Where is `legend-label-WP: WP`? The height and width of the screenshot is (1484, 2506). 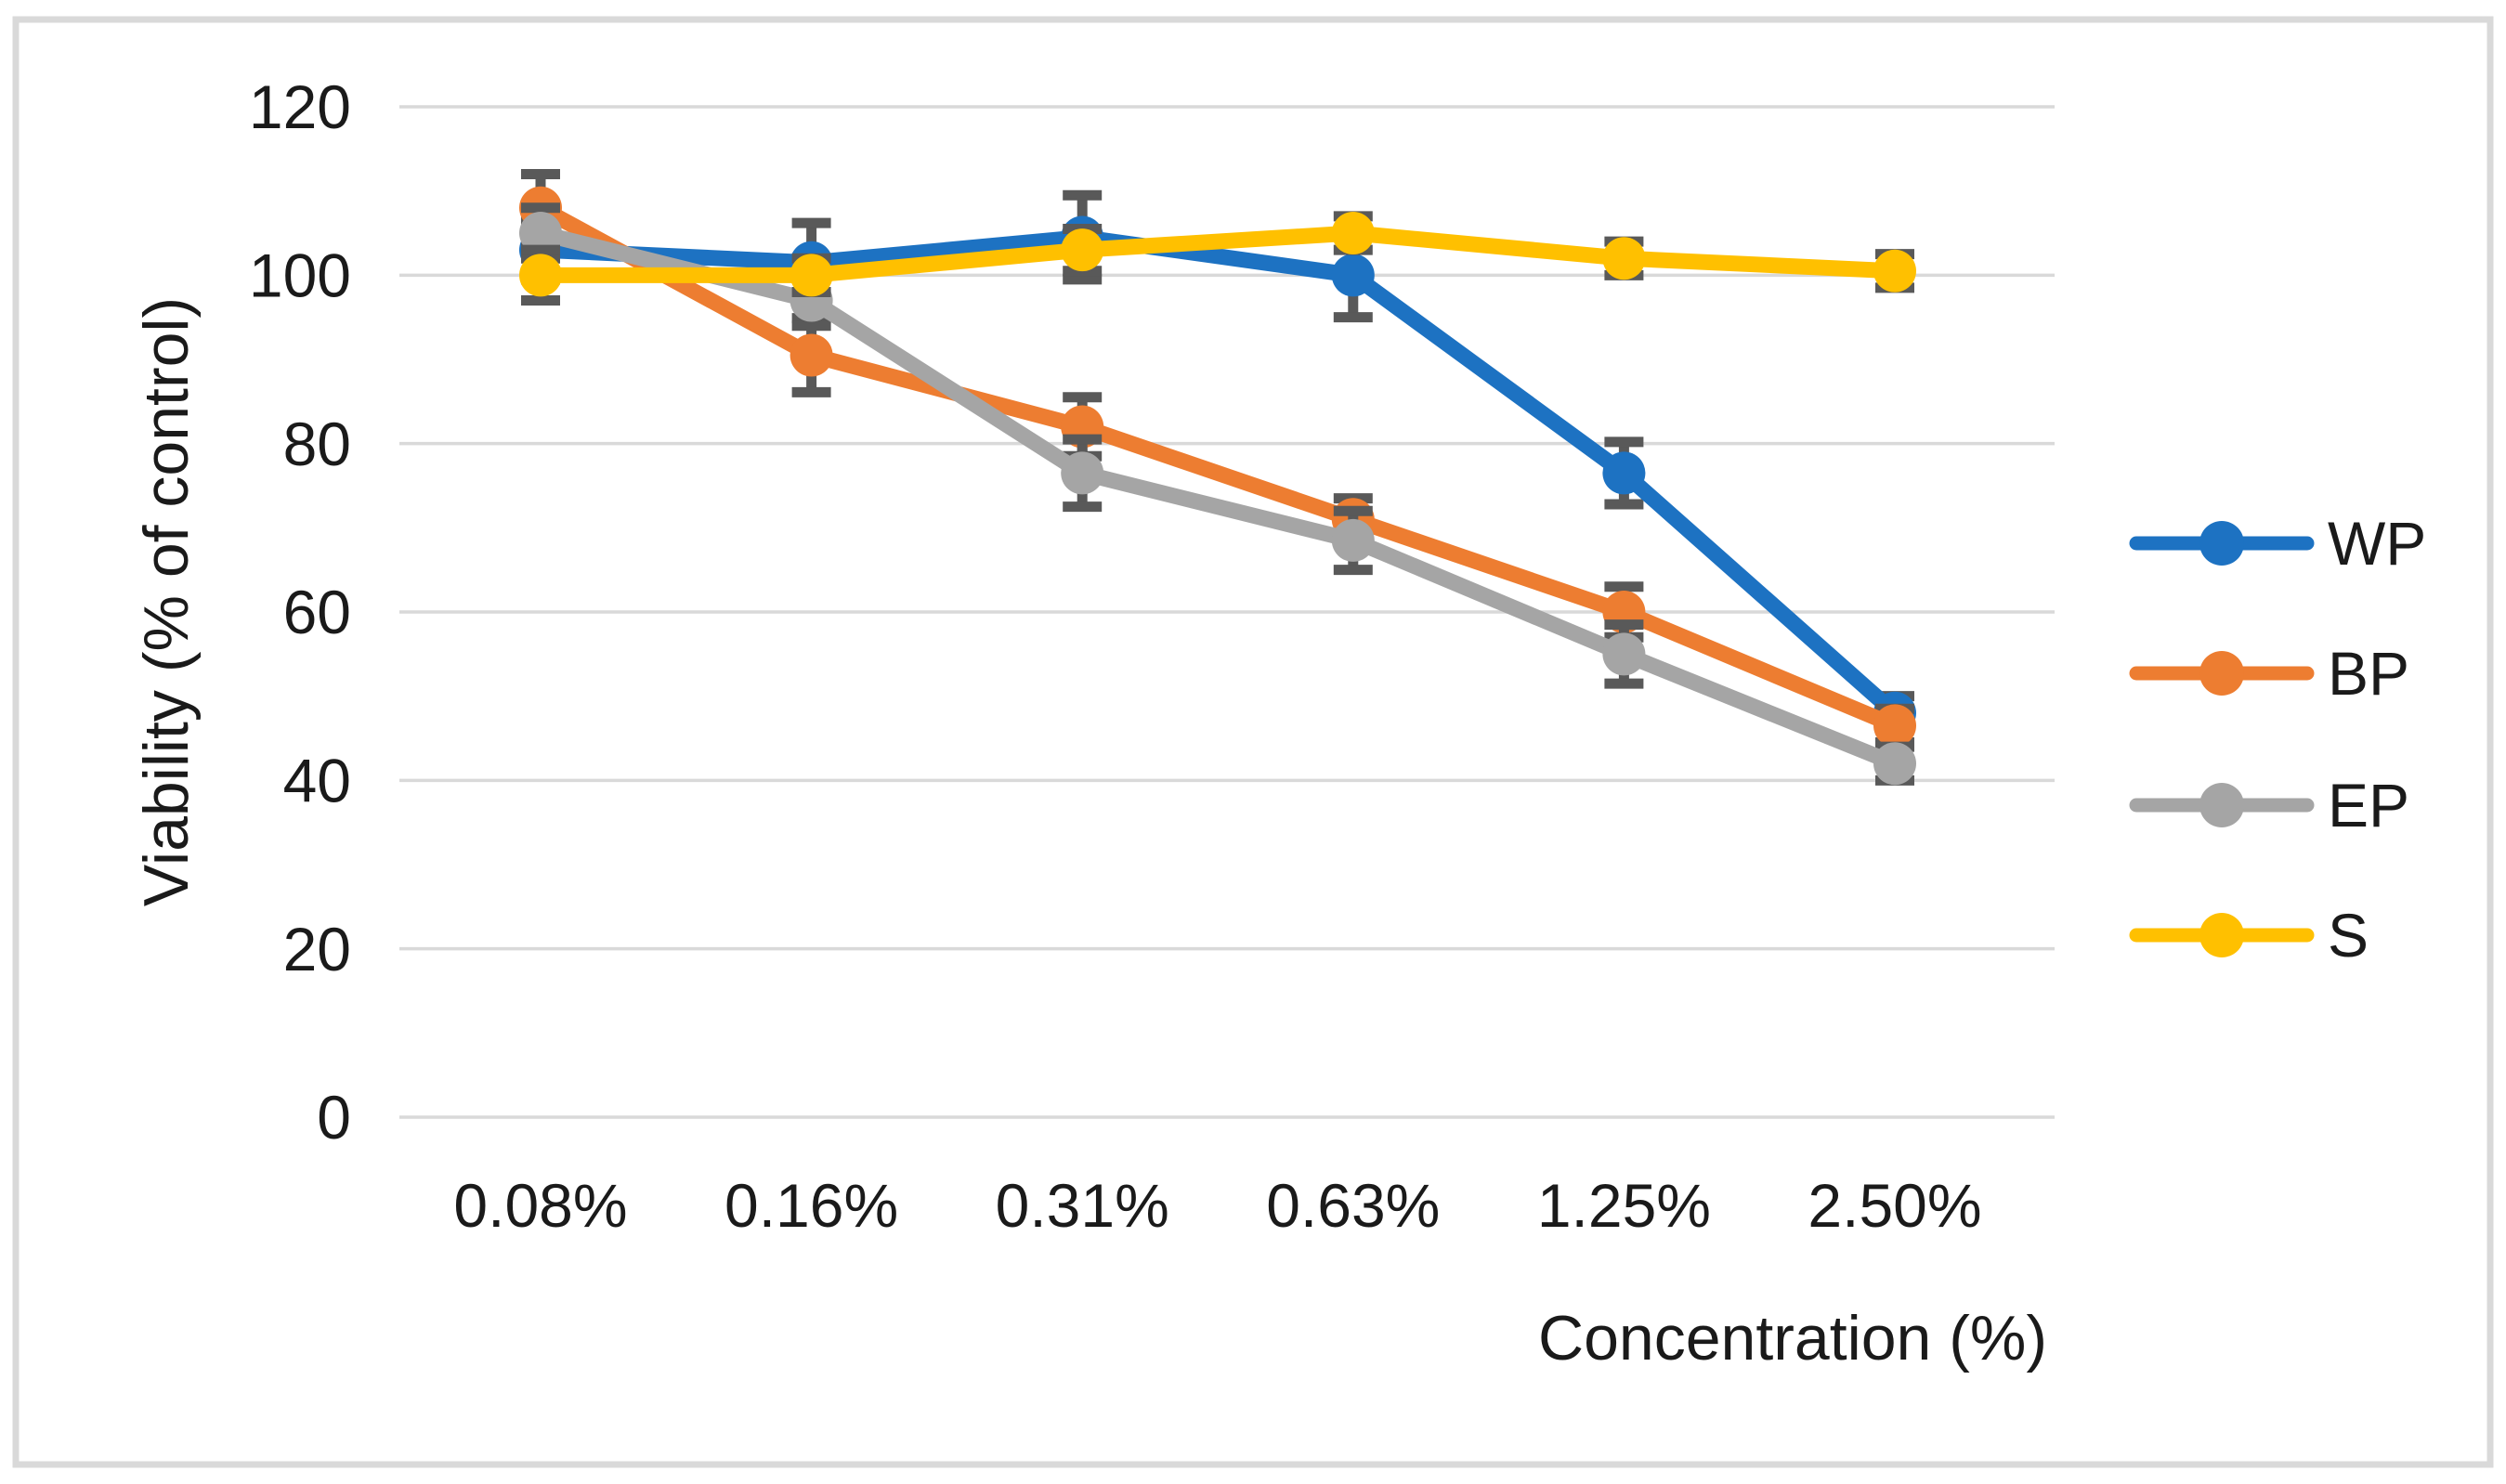
legend-label-WP: WP is located at coordinates (2377, 544).